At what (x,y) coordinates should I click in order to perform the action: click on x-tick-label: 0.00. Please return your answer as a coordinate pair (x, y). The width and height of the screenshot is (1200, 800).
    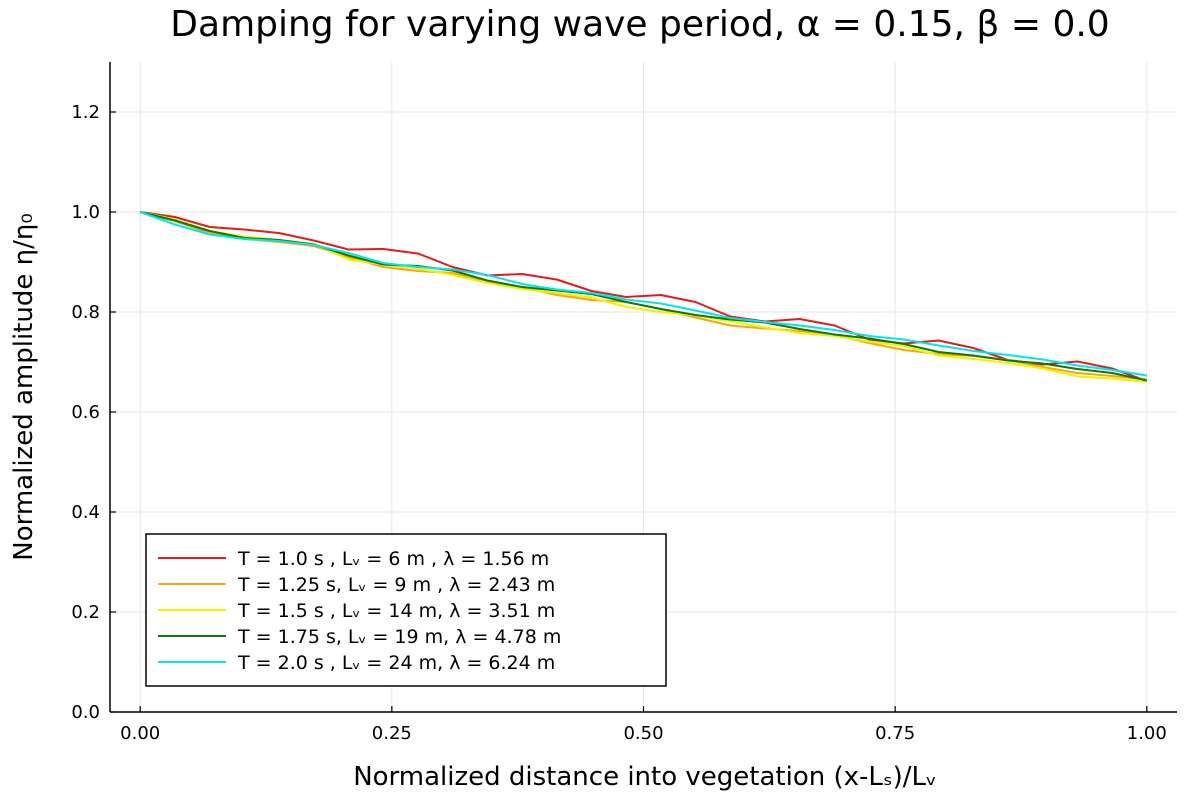
    Looking at the image, I should click on (140, 733).